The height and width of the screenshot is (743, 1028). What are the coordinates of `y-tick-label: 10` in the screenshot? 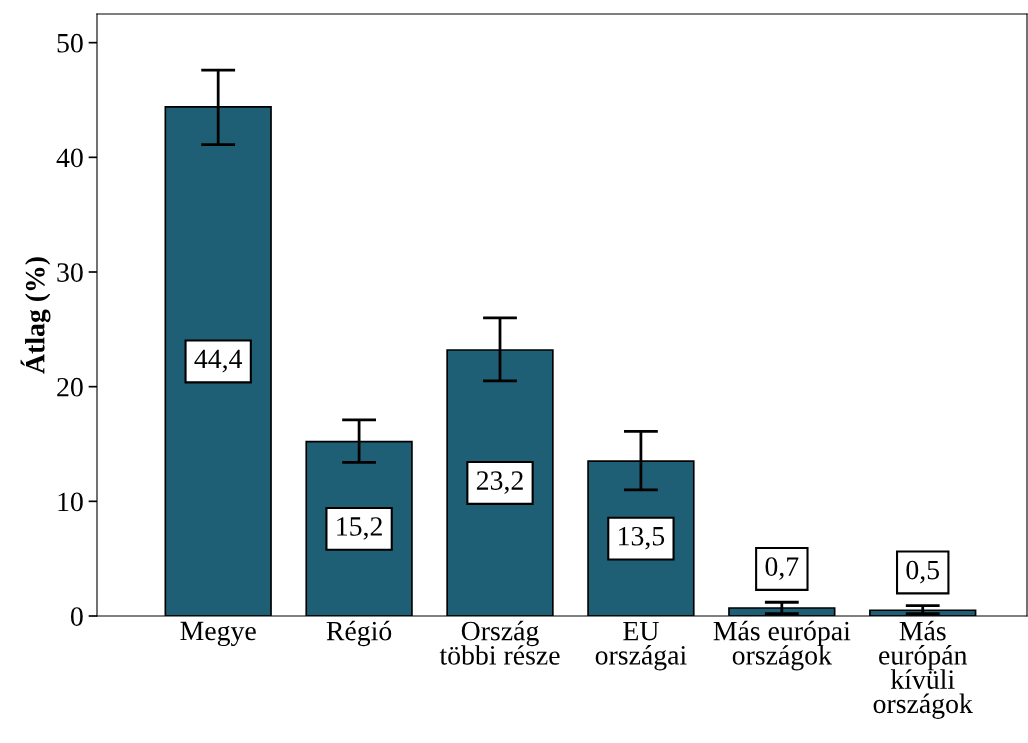 It's located at (70, 502).